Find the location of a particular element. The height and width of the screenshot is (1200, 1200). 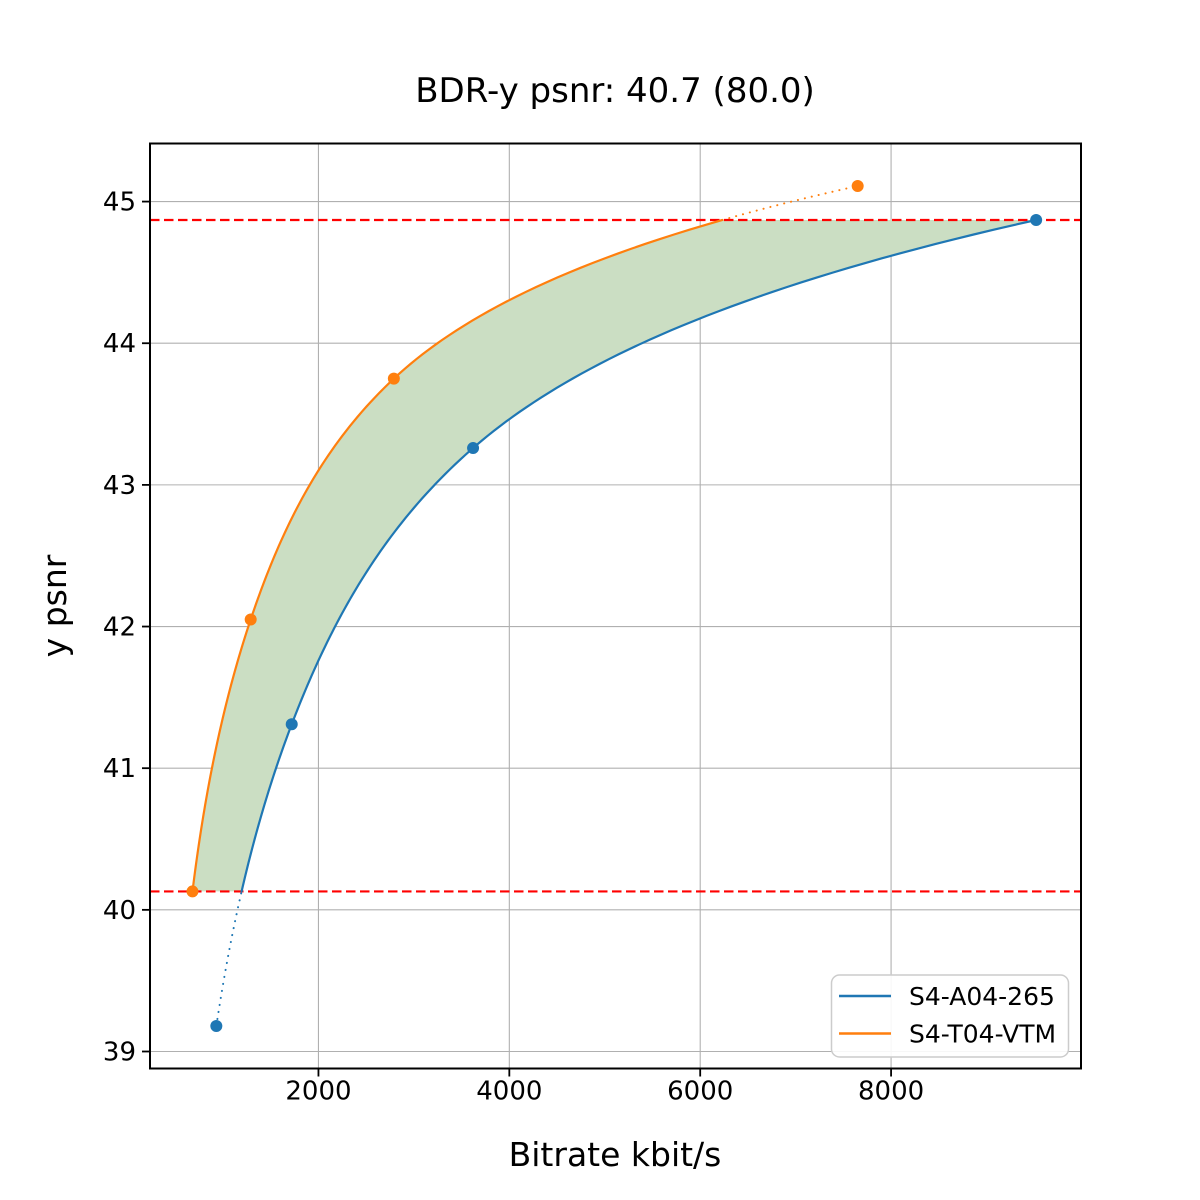

x-tick-label: 2000 is located at coordinates (318, 1092).